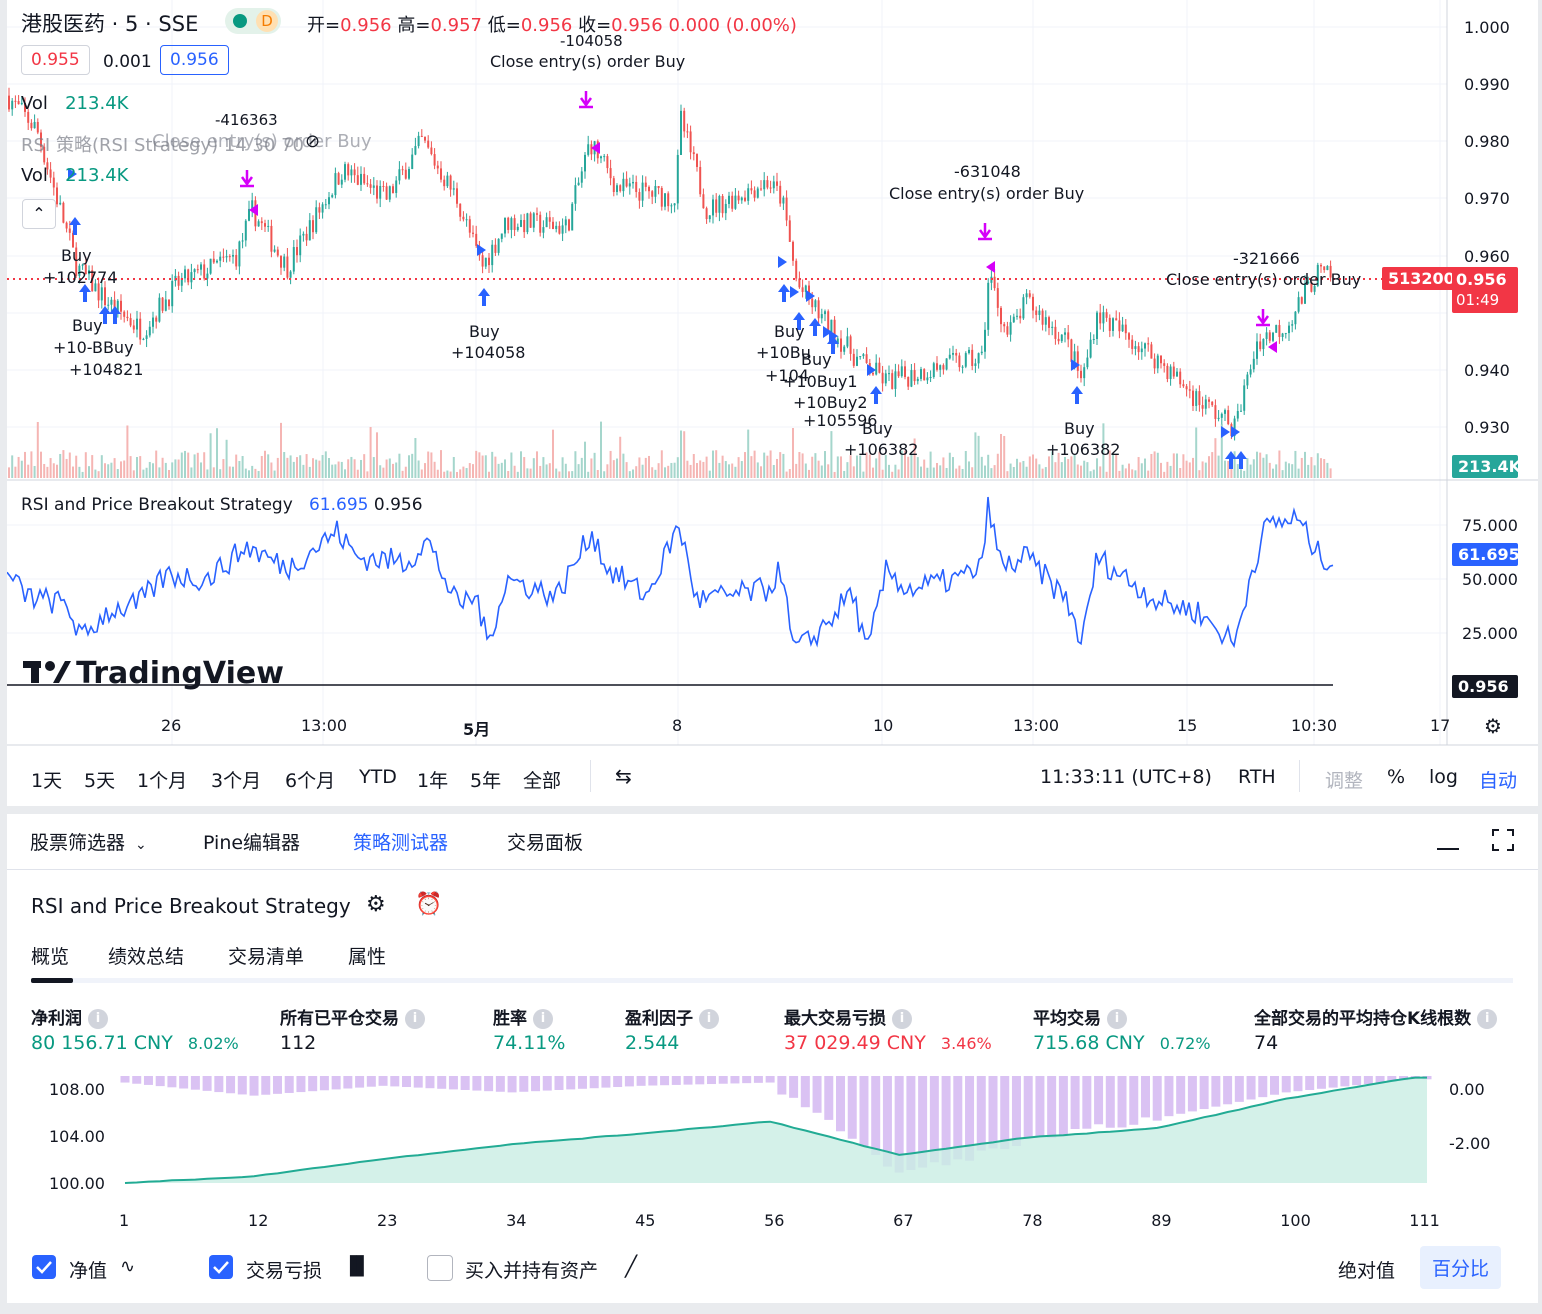 This screenshot has height=1314, width=1542. What do you see at coordinates (162, 781) in the screenshot?
I see `range-button: 1个月` at bounding box center [162, 781].